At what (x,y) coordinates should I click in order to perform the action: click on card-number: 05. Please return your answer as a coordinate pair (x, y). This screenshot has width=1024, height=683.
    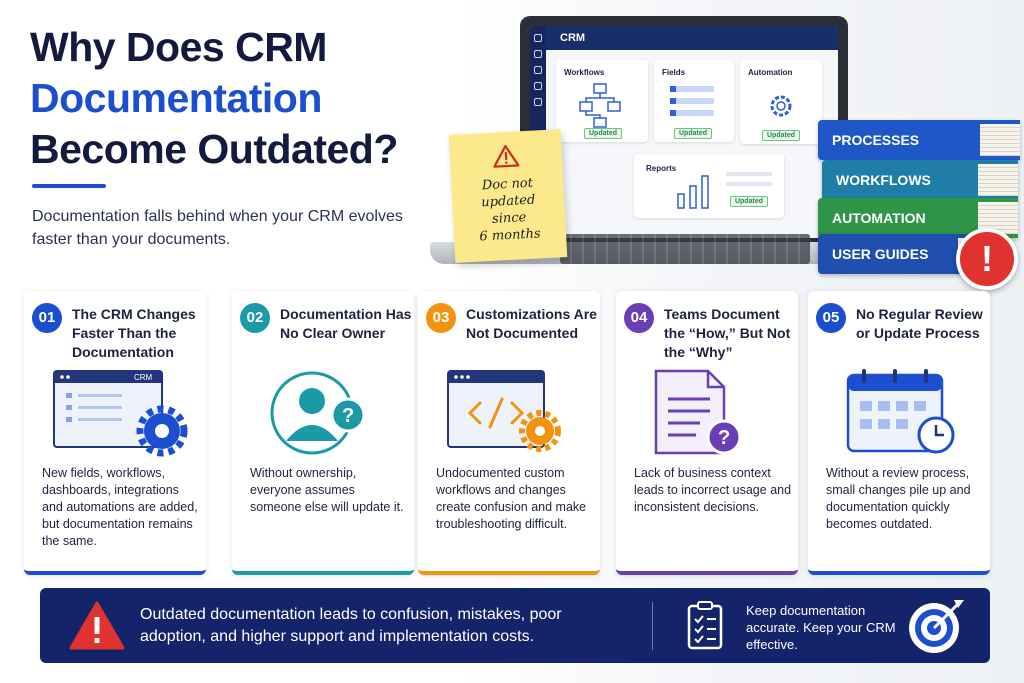
    Looking at the image, I should click on (831, 318).